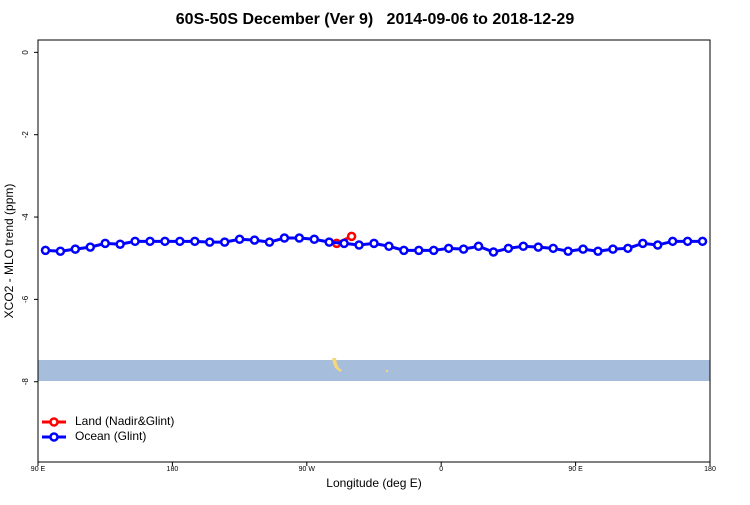 The image size is (750, 505). Describe the element at coordinates (373, 483) in the screenshot. I see `x-axis-label: Longitude (deg E)` at that location.